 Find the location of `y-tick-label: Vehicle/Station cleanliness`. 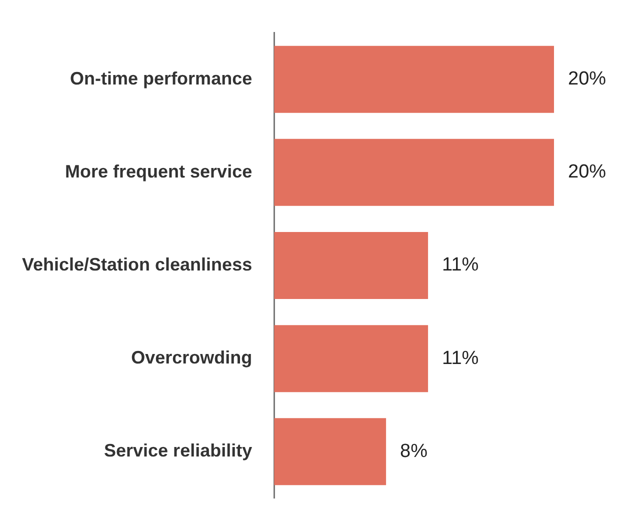

y-tick-label: Vehicle/Station cleanliness is located at coordinates (137, 264).